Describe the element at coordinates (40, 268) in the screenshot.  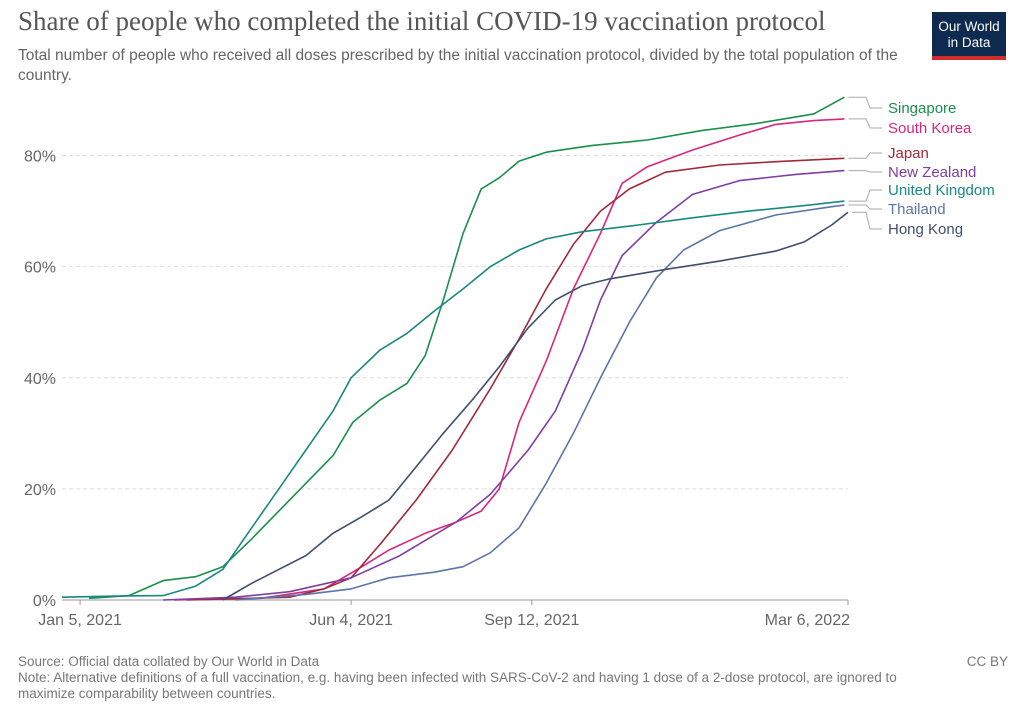
I see `y-tick-label: 60%` at that location.